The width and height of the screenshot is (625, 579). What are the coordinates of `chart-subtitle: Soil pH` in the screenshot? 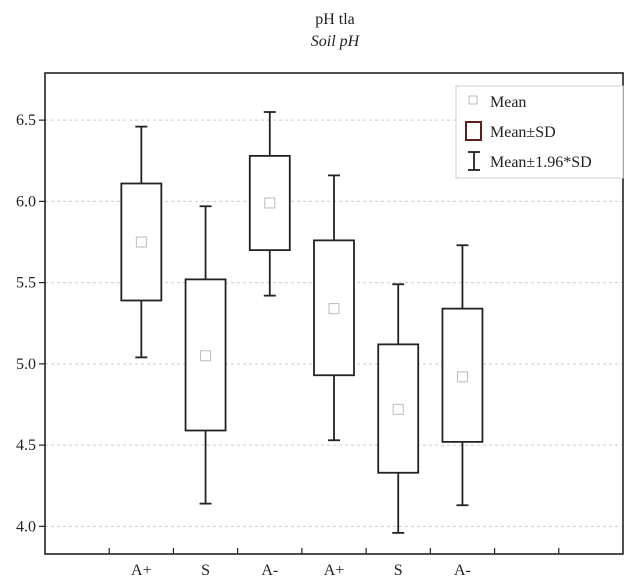 It's located at (336, 41).